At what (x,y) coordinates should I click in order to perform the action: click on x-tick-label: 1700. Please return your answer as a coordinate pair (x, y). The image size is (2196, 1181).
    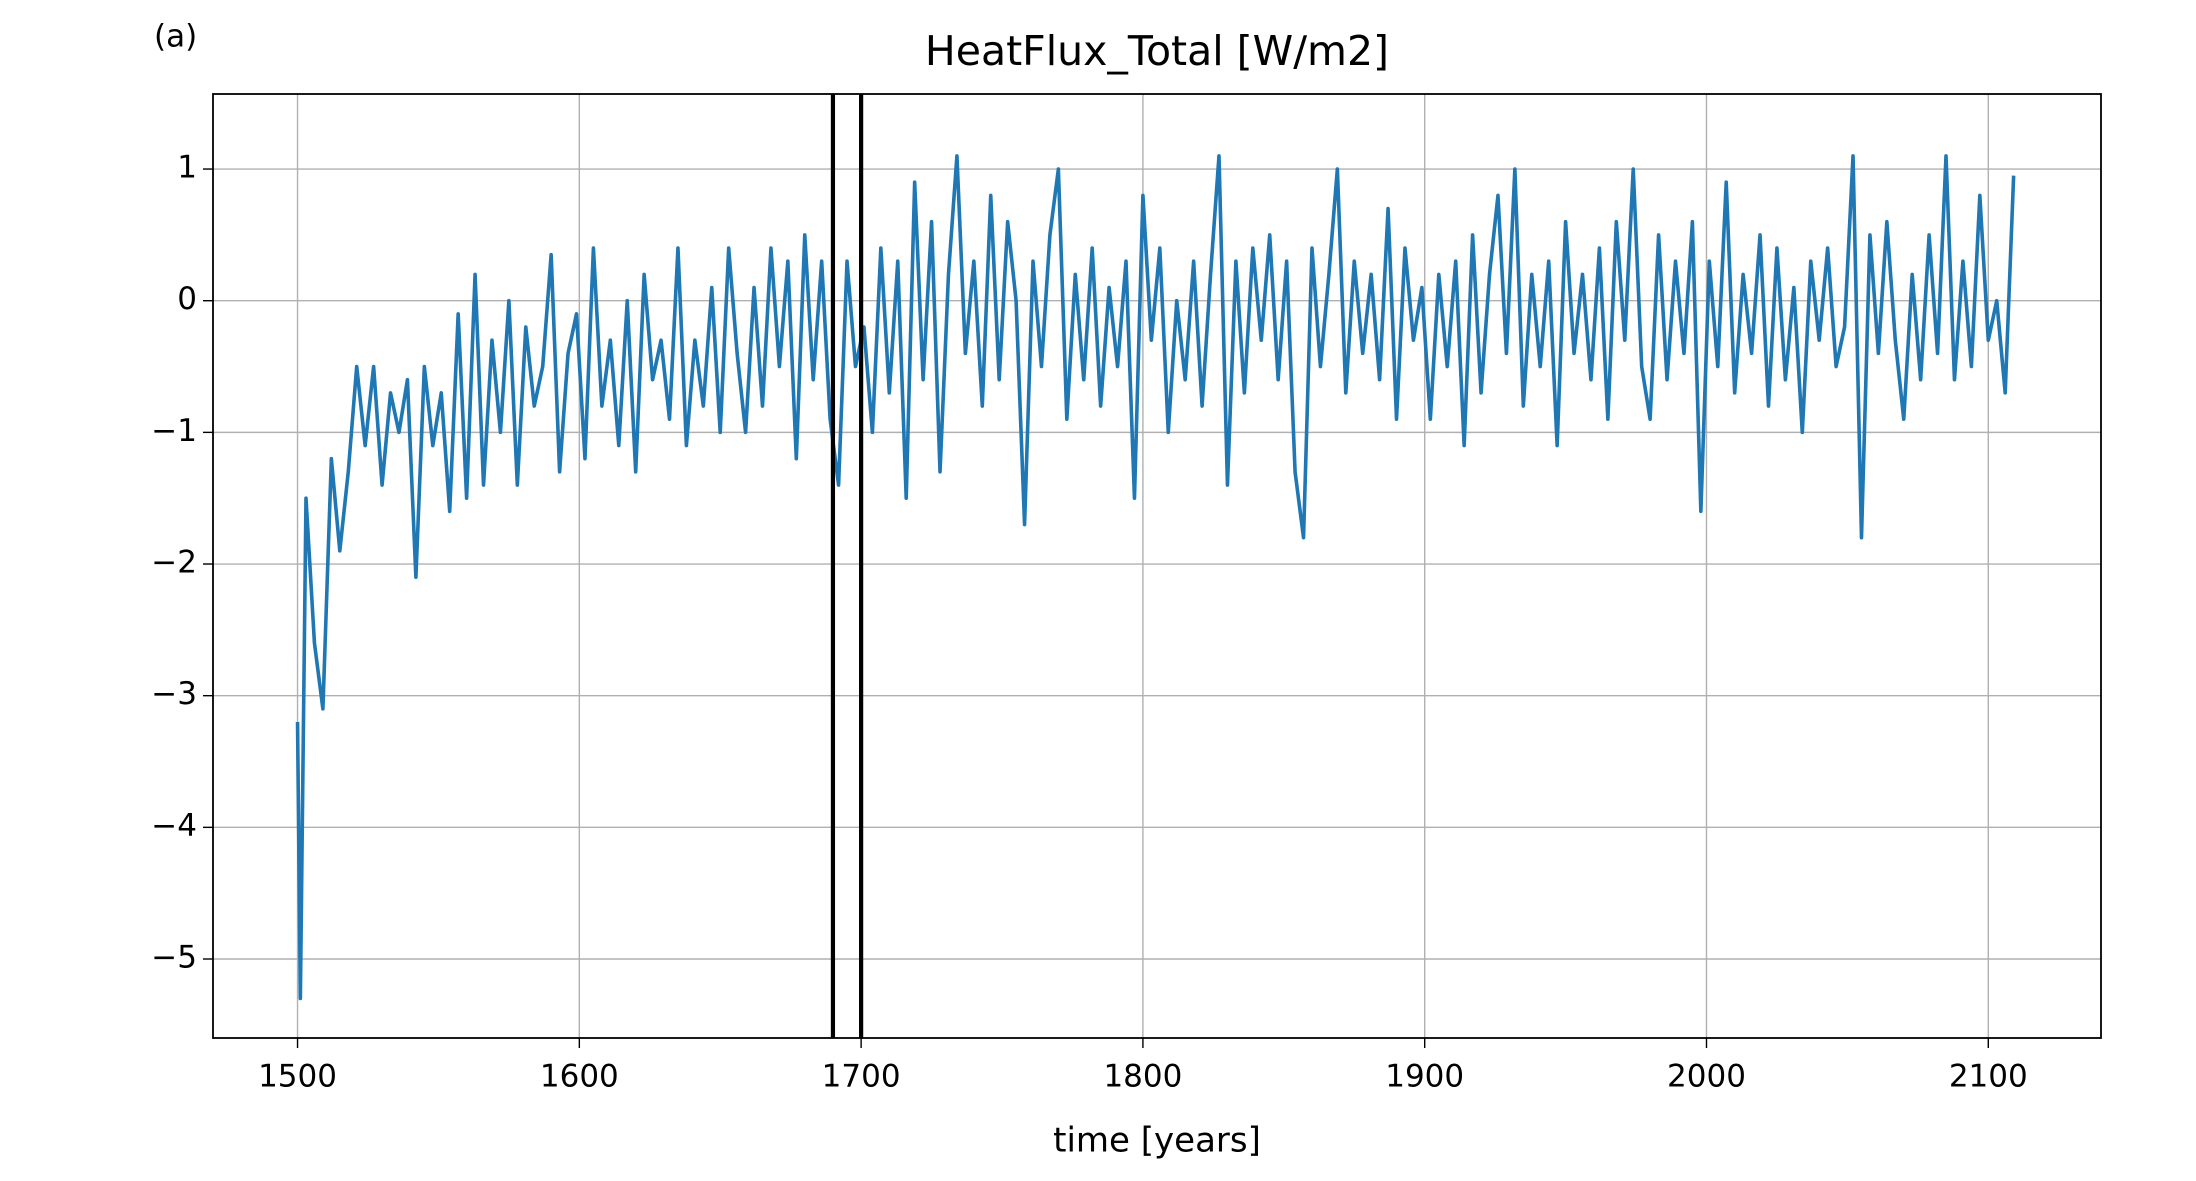
    Looking at the image, I should click on (861, 1077).